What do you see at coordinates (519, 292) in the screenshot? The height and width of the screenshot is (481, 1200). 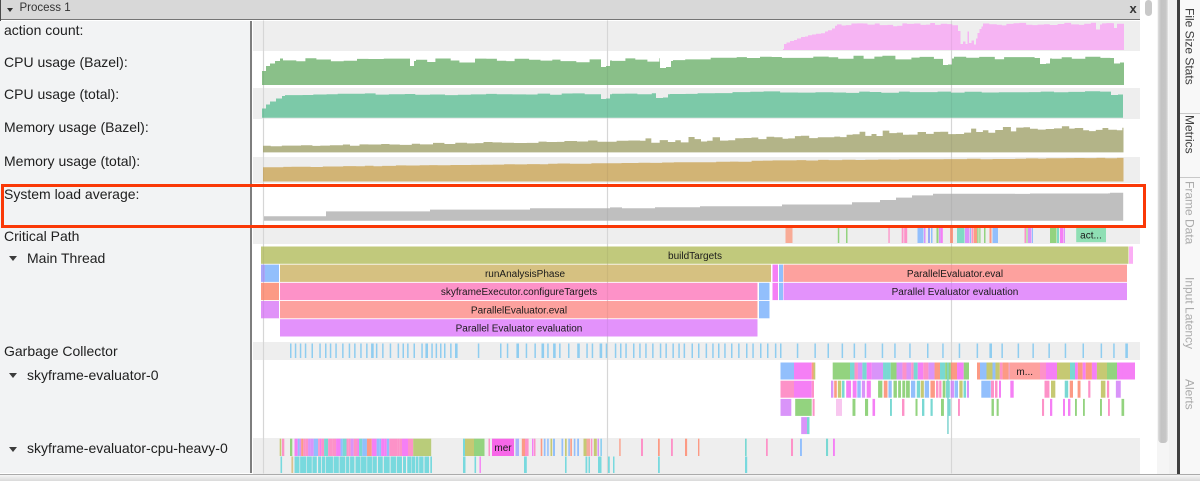 I see `svg-text:skyframeExecutor.configureTarg: skyframeExecutor.configureTargets` at bounding box center [519, 292].